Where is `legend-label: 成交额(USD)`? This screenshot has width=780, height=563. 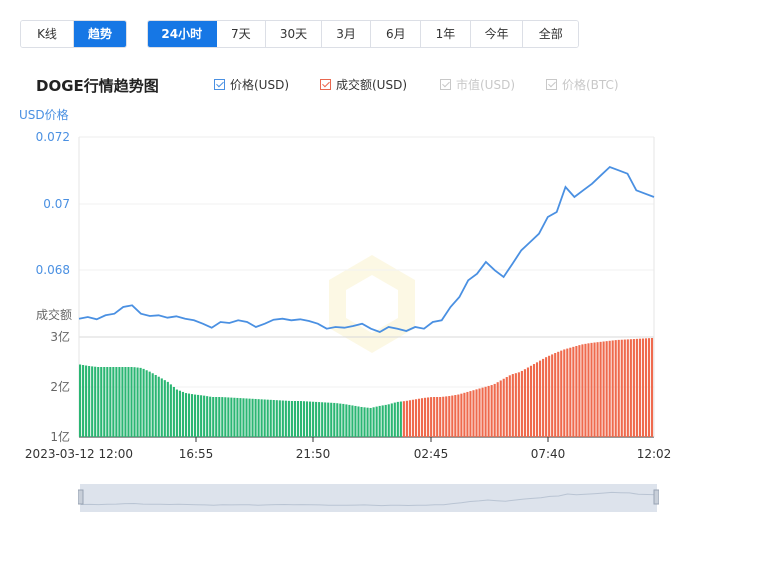
legend-label: 成交额(USD) is located at coordinates (372, 85).